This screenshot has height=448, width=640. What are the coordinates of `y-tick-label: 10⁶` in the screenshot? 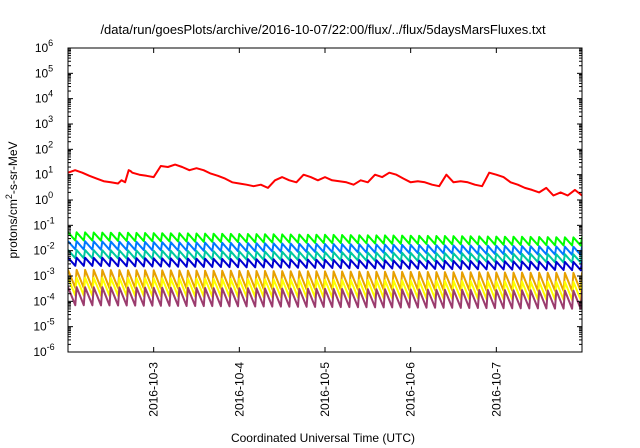 It's located at (44, 46).